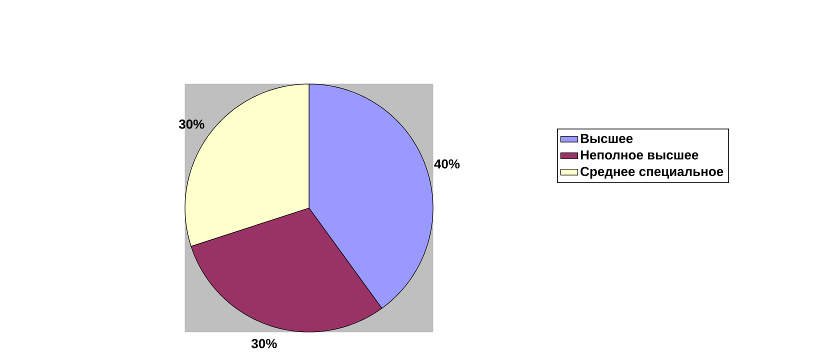 The height and width of the screenshot is (356, 824). I want to click on legend-label: Среднее специальное, so click(652, 172).